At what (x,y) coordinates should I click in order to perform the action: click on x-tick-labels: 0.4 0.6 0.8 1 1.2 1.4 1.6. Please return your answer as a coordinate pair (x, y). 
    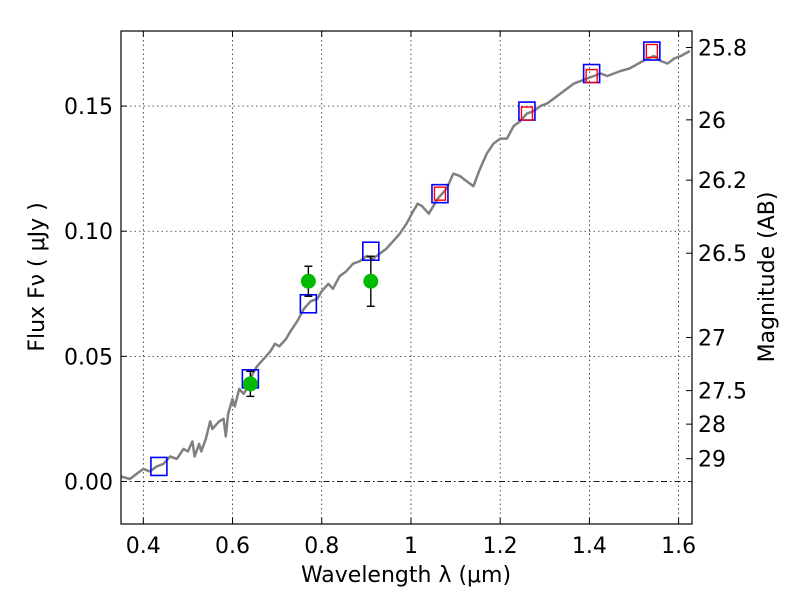
    Looking at the image, I should click on (411, 546).